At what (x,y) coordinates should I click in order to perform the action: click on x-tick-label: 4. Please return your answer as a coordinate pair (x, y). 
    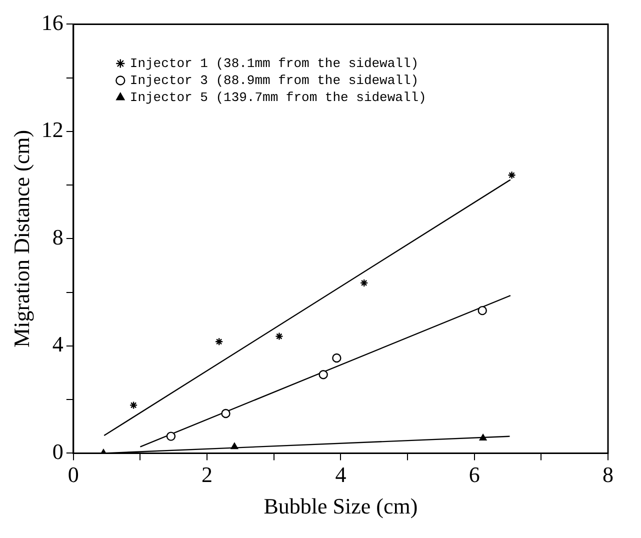
    Looking at the image, I should click on (340, 475).